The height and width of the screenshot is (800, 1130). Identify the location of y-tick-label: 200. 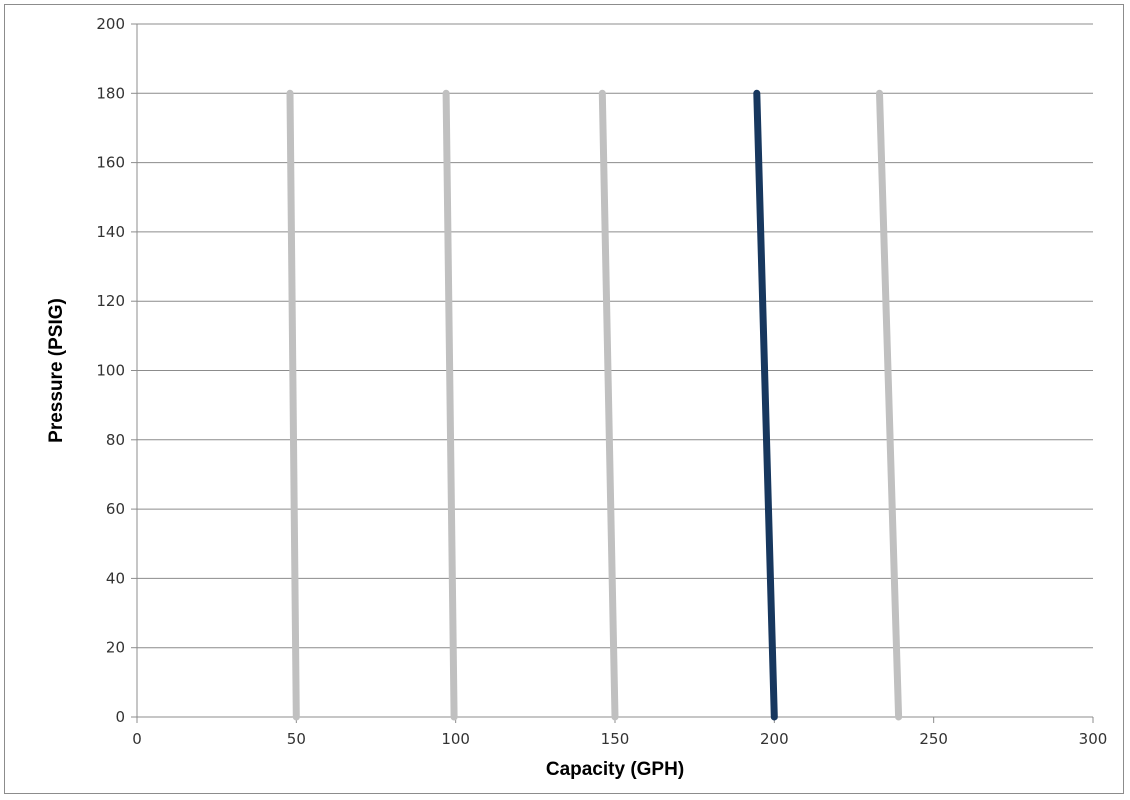
(110, 24).